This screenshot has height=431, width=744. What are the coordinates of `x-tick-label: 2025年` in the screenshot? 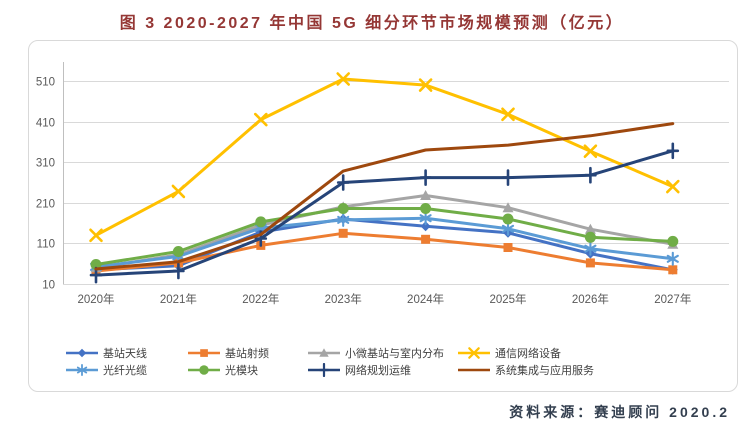 It's located at (507, 299).